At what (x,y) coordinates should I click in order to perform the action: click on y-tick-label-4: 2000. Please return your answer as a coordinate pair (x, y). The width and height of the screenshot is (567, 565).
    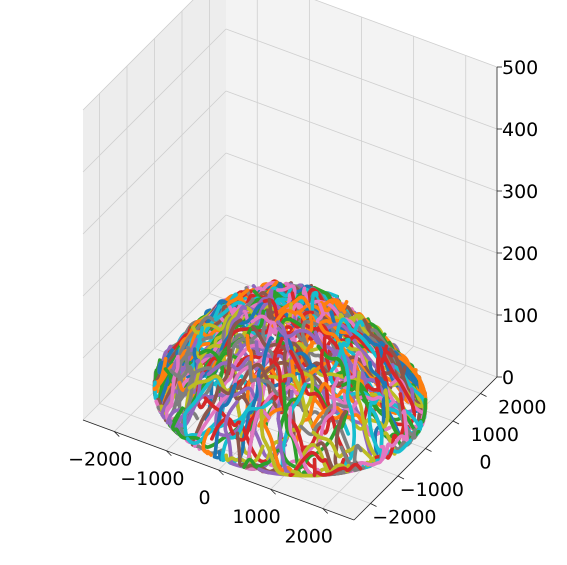
    Looking at the image, I should click on (522, 408).